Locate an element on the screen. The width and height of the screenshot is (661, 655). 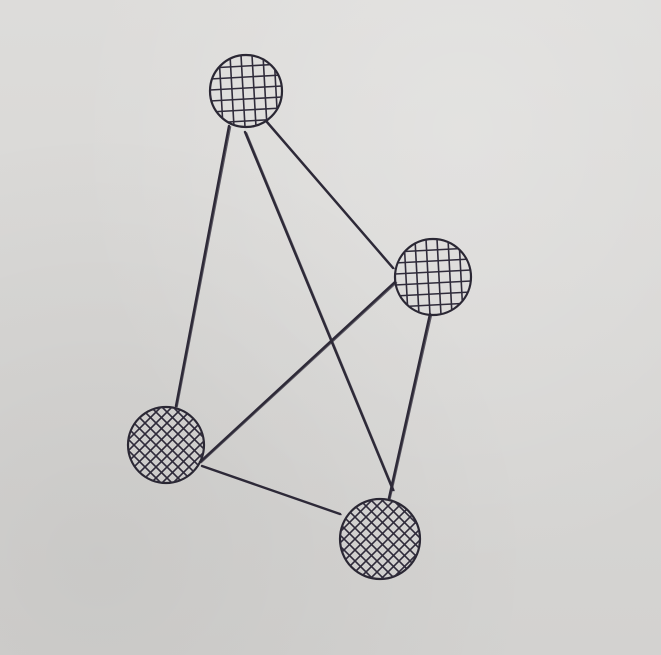
graph-edge-left-bottom-retrace is located at coordinates (272, 491).